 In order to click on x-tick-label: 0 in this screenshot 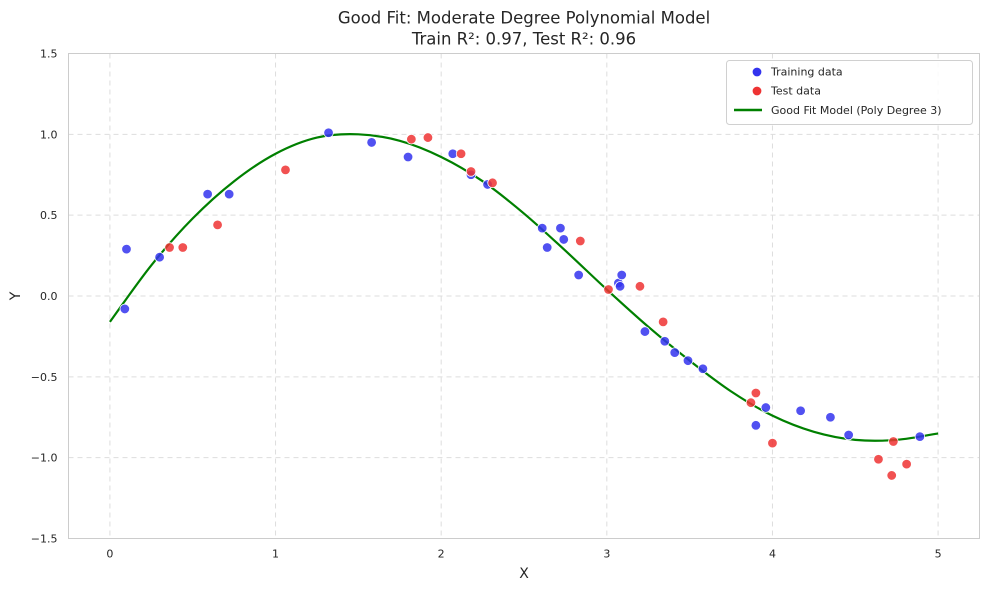, I will do `click(109, 554)`.